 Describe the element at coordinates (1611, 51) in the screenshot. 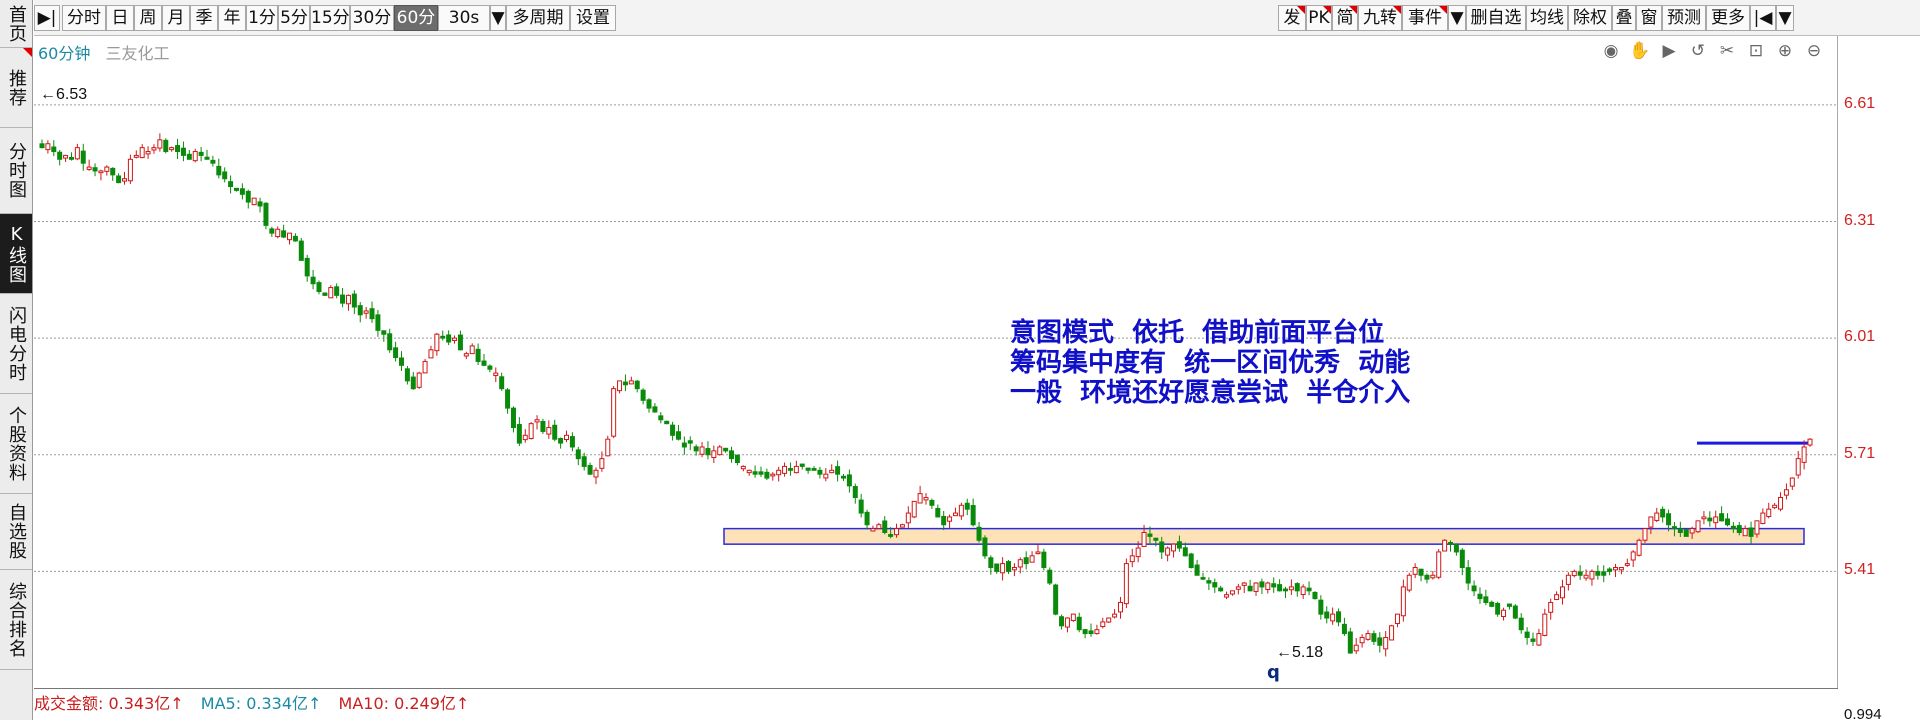

I see `eye-icon: ◉` at that location.